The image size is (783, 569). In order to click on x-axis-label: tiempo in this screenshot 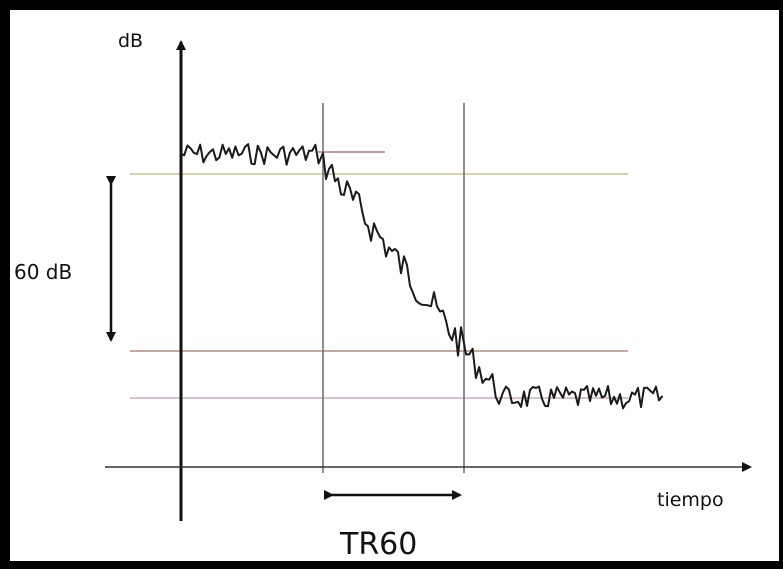, I will do `click(690, 500)`.